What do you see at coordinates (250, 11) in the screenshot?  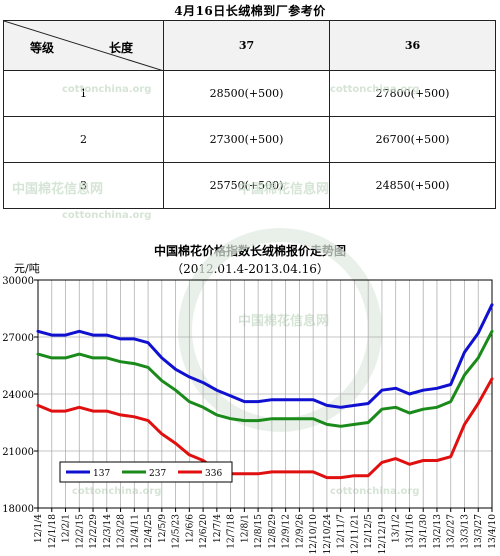 I see `table-title: 4月16日长绒棉到厂参考价` at bounding box center [250, 11].